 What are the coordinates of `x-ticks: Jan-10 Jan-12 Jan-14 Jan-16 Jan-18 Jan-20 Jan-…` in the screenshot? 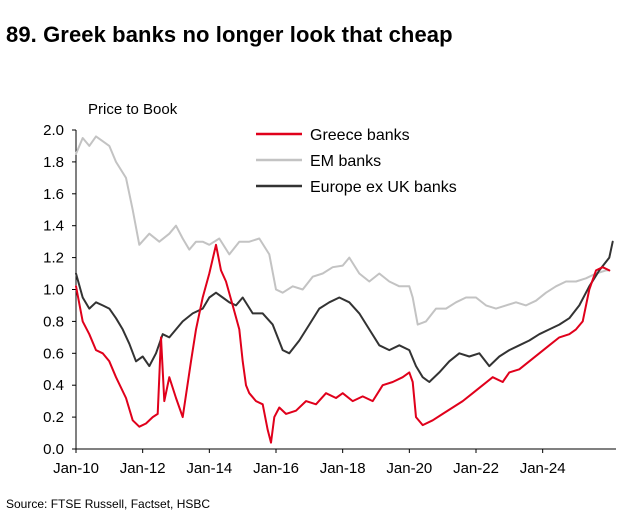 It's located at (309, 463).